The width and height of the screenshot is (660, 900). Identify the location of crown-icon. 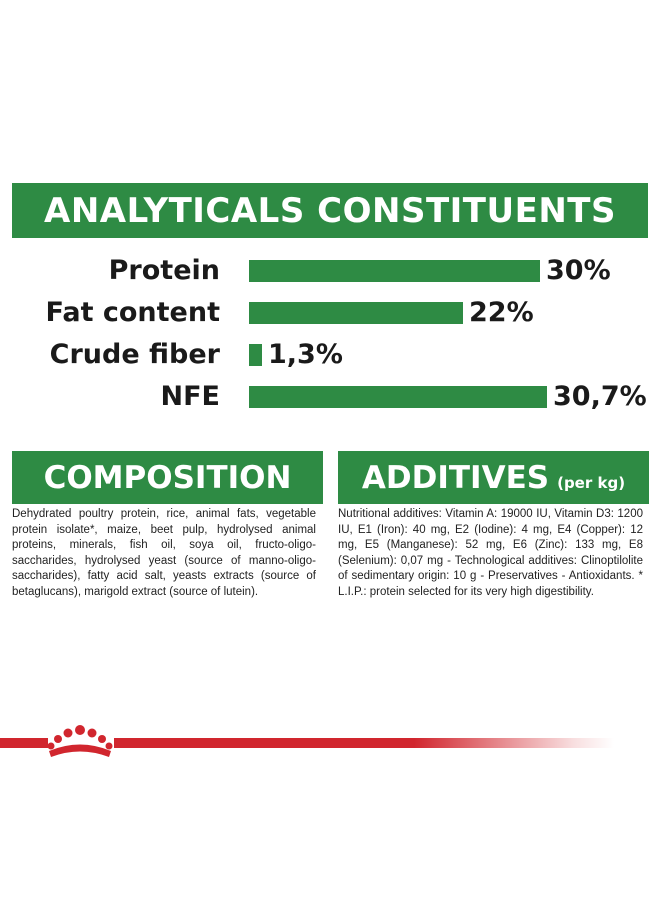
(80, 741).